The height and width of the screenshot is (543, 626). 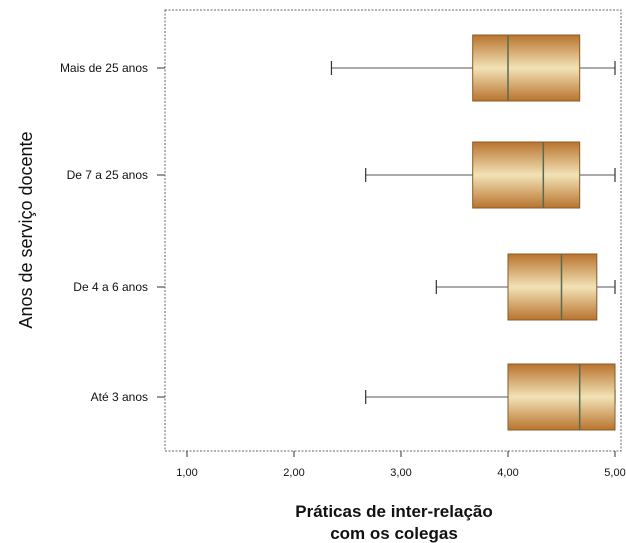 I want to click on y-category-label: Até 3 anos, so click(x=119, y=397).